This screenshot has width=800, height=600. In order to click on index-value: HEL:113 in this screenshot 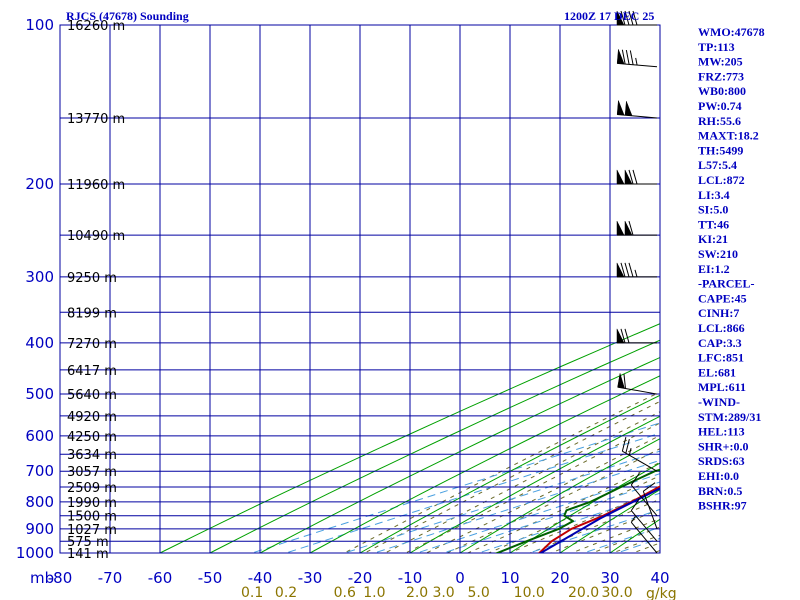, I will do `click(721, 432)`.